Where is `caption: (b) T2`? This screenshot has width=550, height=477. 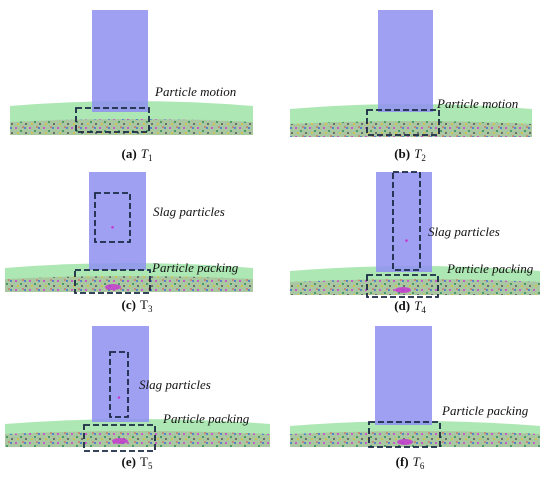 caption: (b) T2 is located at coordinates (410, 154).